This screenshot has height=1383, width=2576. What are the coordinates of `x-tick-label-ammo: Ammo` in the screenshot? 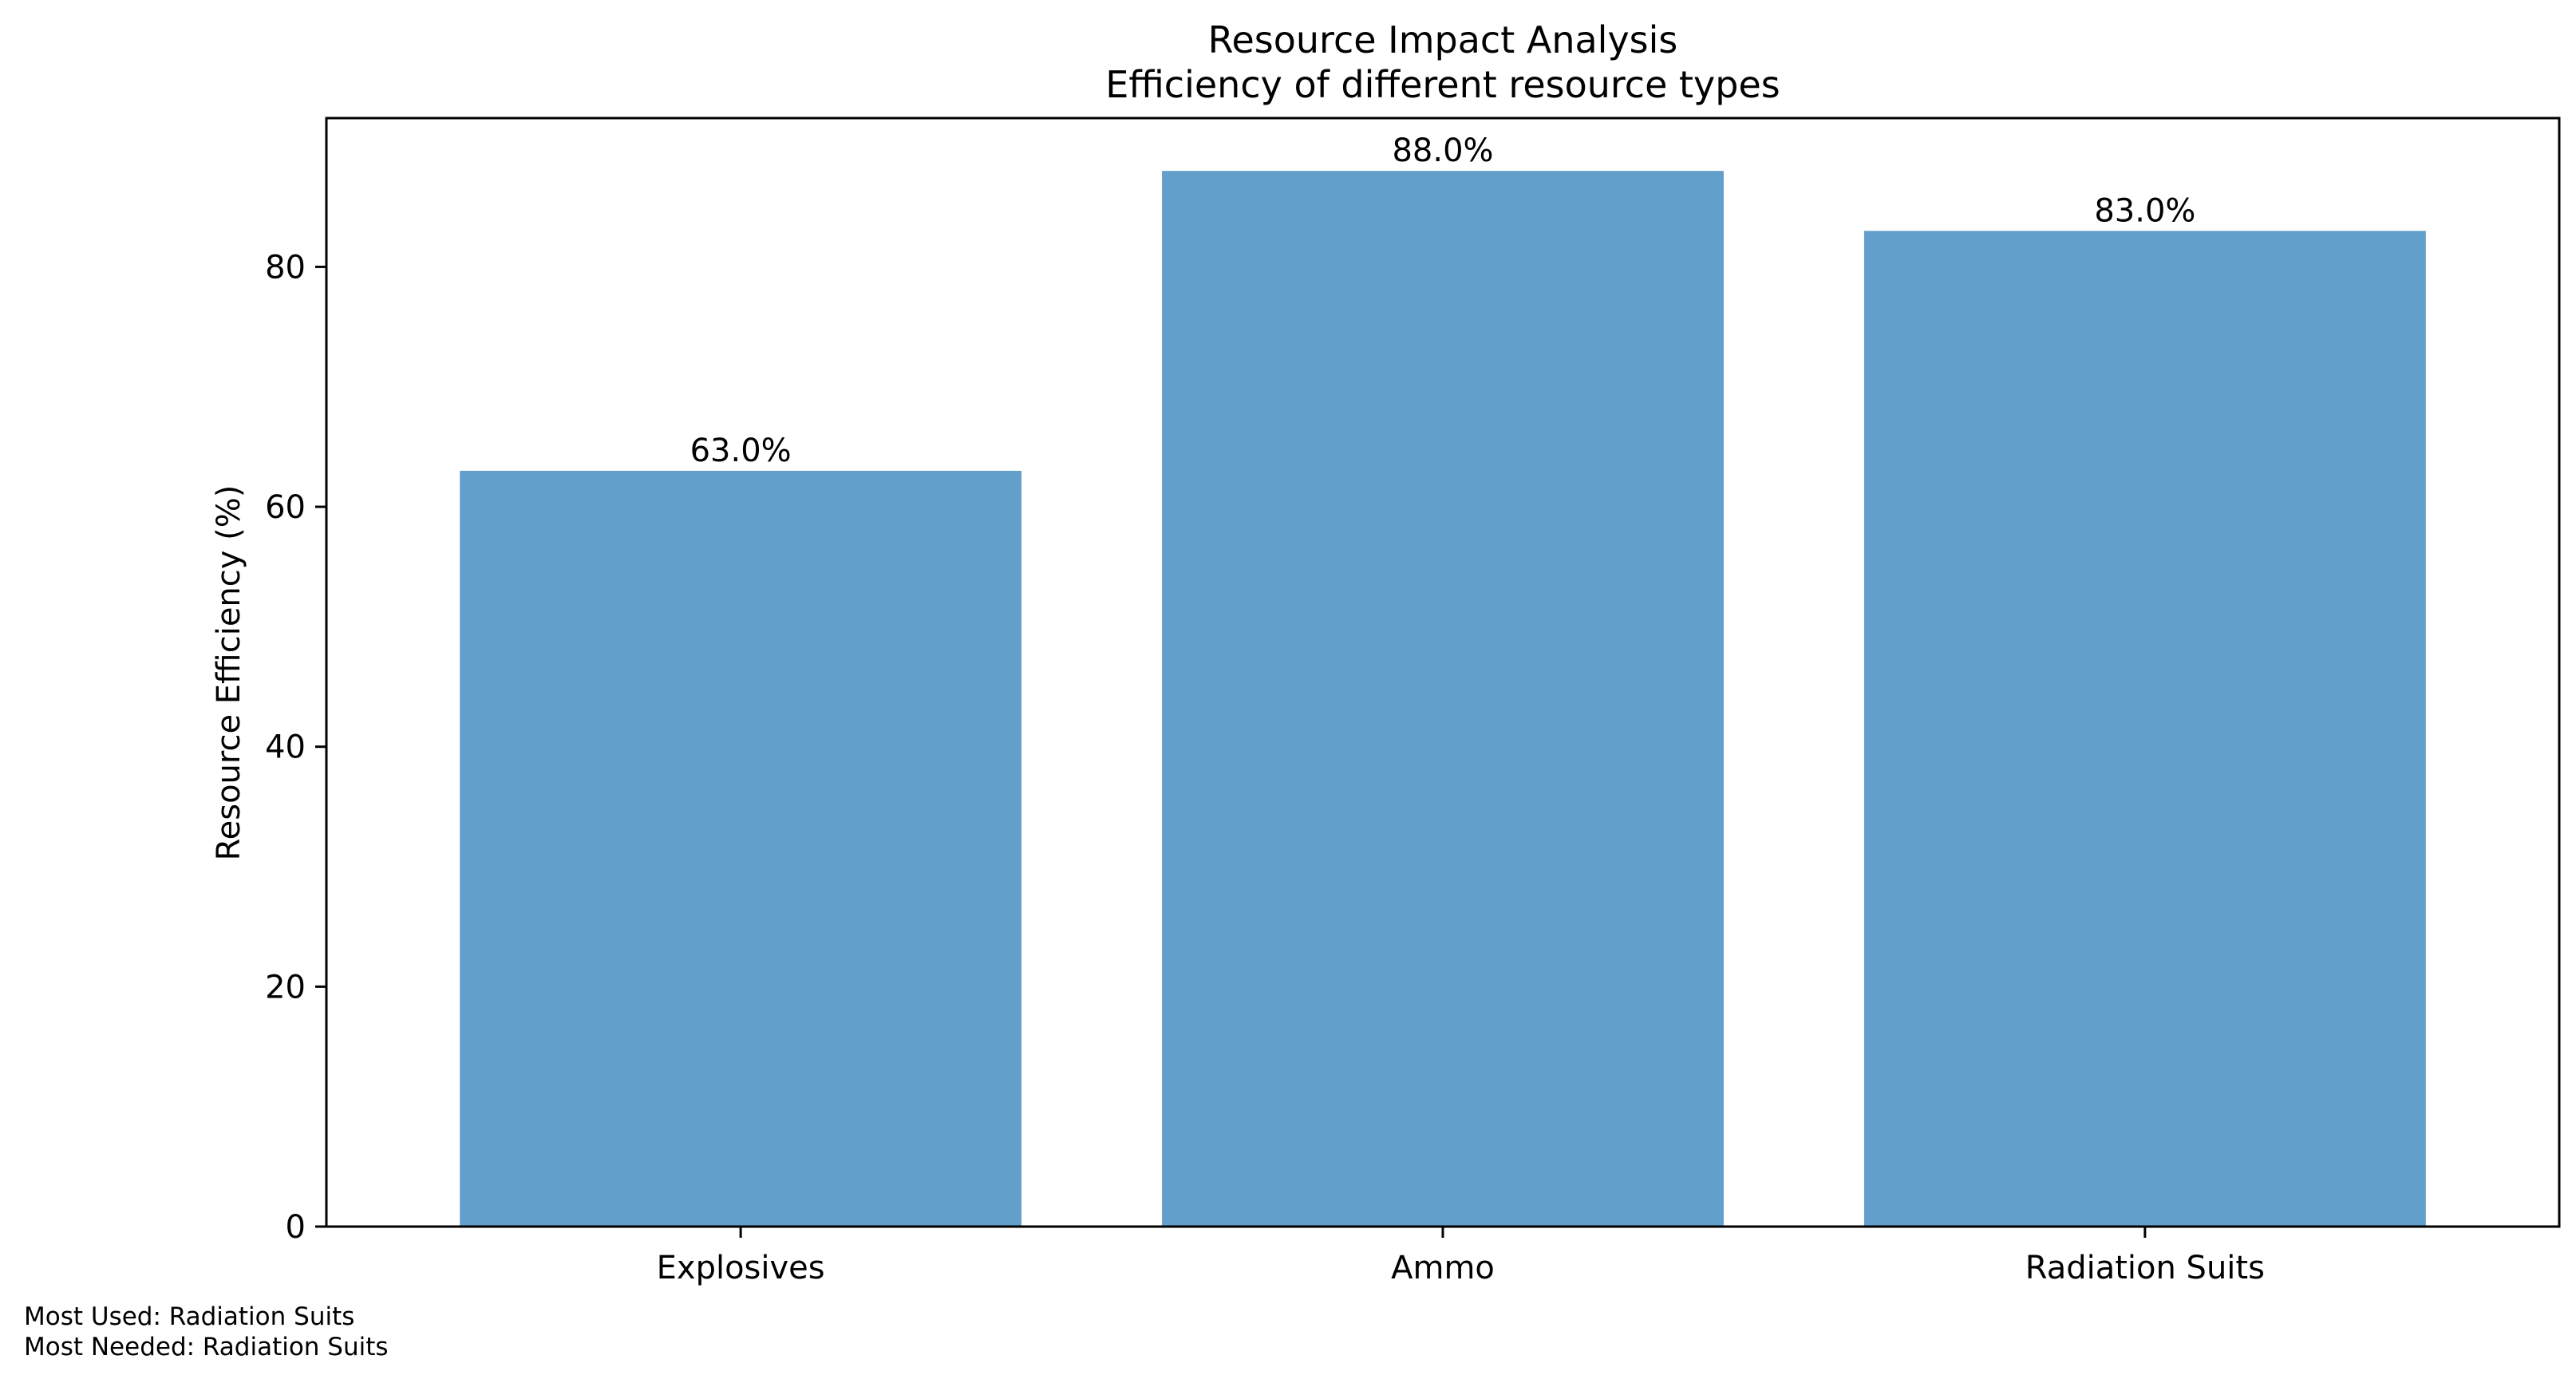 It's located at (1443, 1268).